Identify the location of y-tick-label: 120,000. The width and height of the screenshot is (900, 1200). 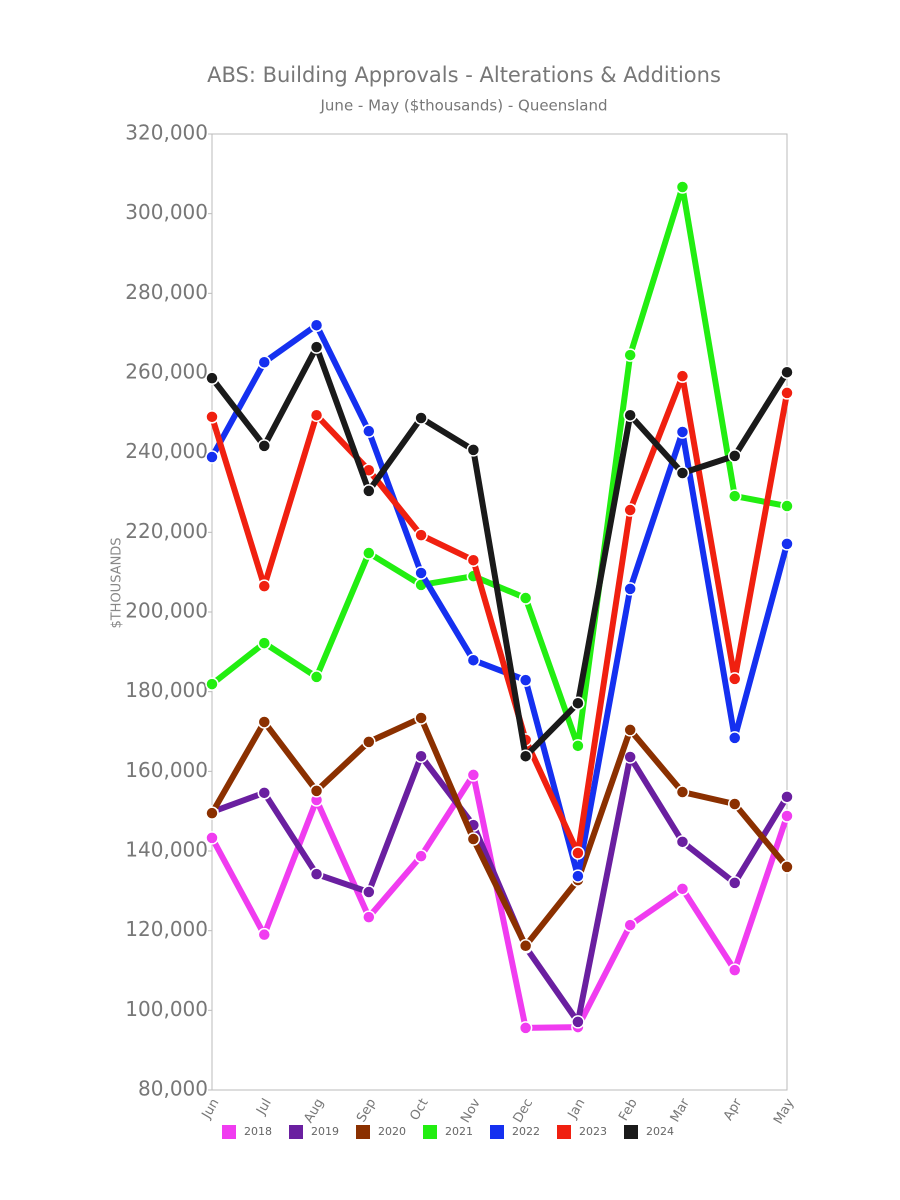
(166, 929).